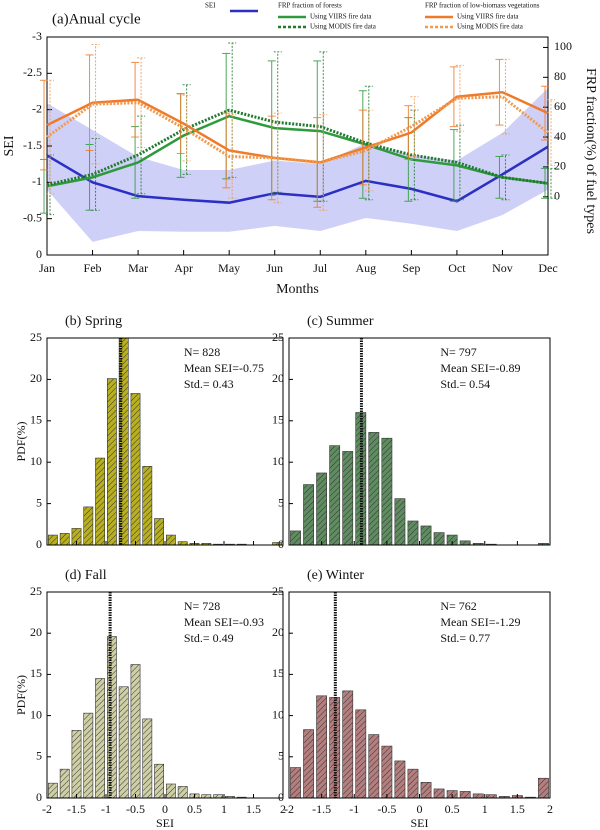  Describe the element at coordinates (480, 368) in the screenshot. I see `annotation: Mean SEI=-0.89` at that location.